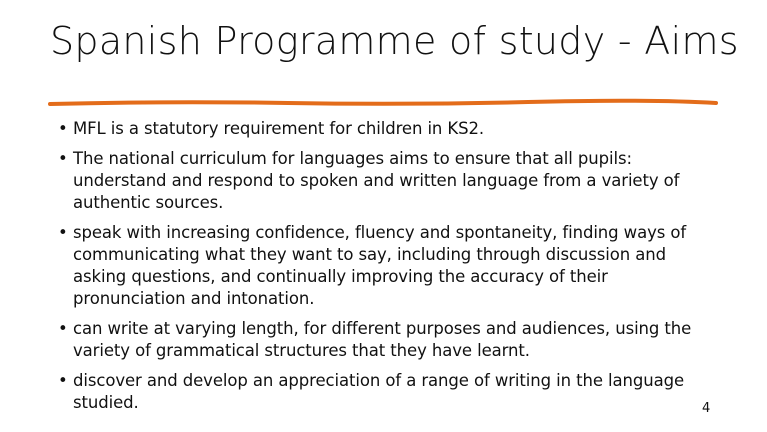 The width and height of the screenshot is (767, 432). I want to click on slide-title: Spanish Programme of study - Aims, so click(394, 41).